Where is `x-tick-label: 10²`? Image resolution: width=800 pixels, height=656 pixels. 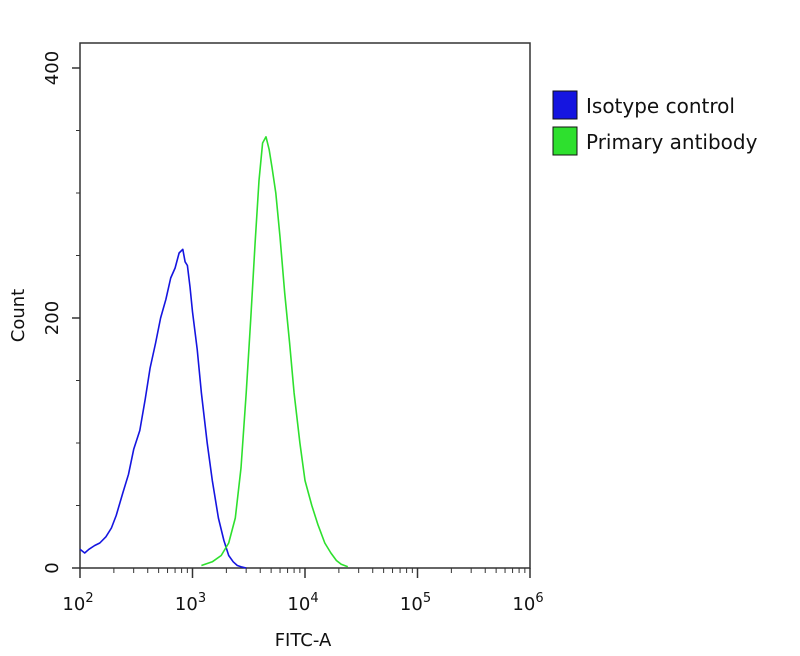
x-tick-label: 10² is located at coordinates (77, 603).